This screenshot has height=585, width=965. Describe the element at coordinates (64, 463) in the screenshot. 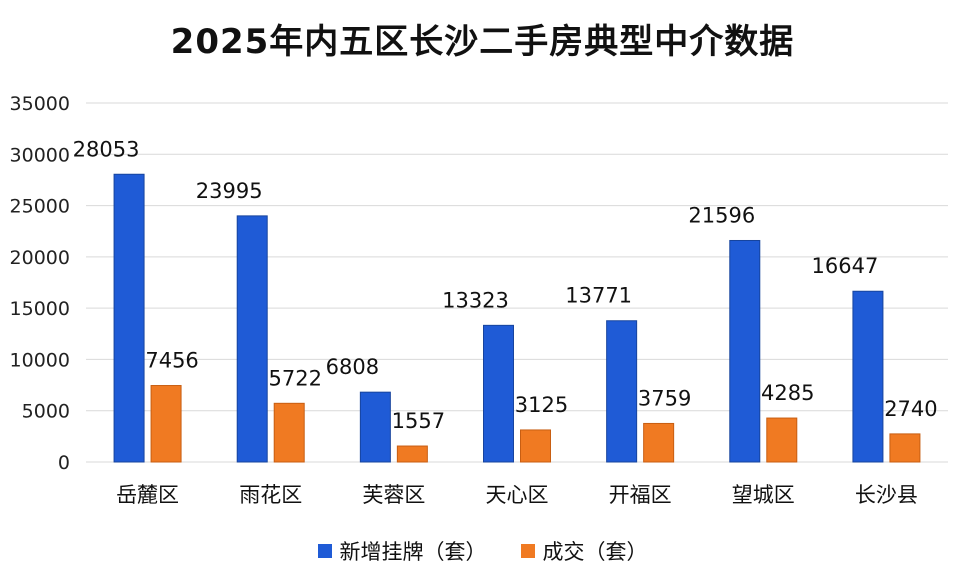

I see `y-tick-label-0: 0` at that location.